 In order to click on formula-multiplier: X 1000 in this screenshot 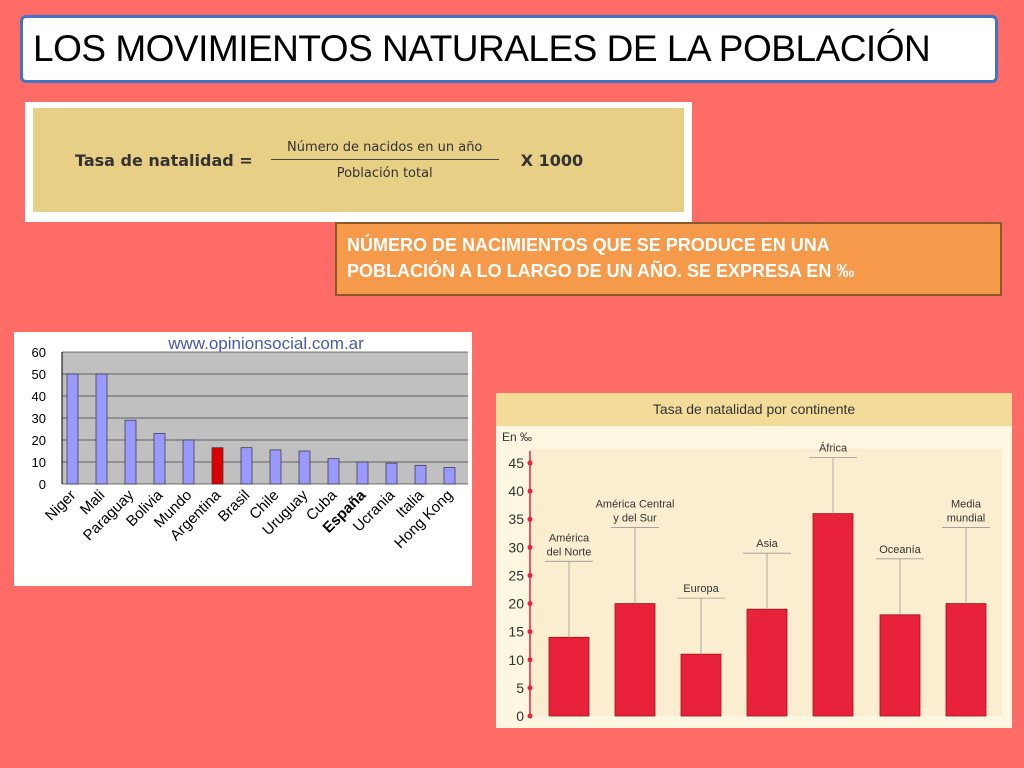, I will do `click(552, 160)`.